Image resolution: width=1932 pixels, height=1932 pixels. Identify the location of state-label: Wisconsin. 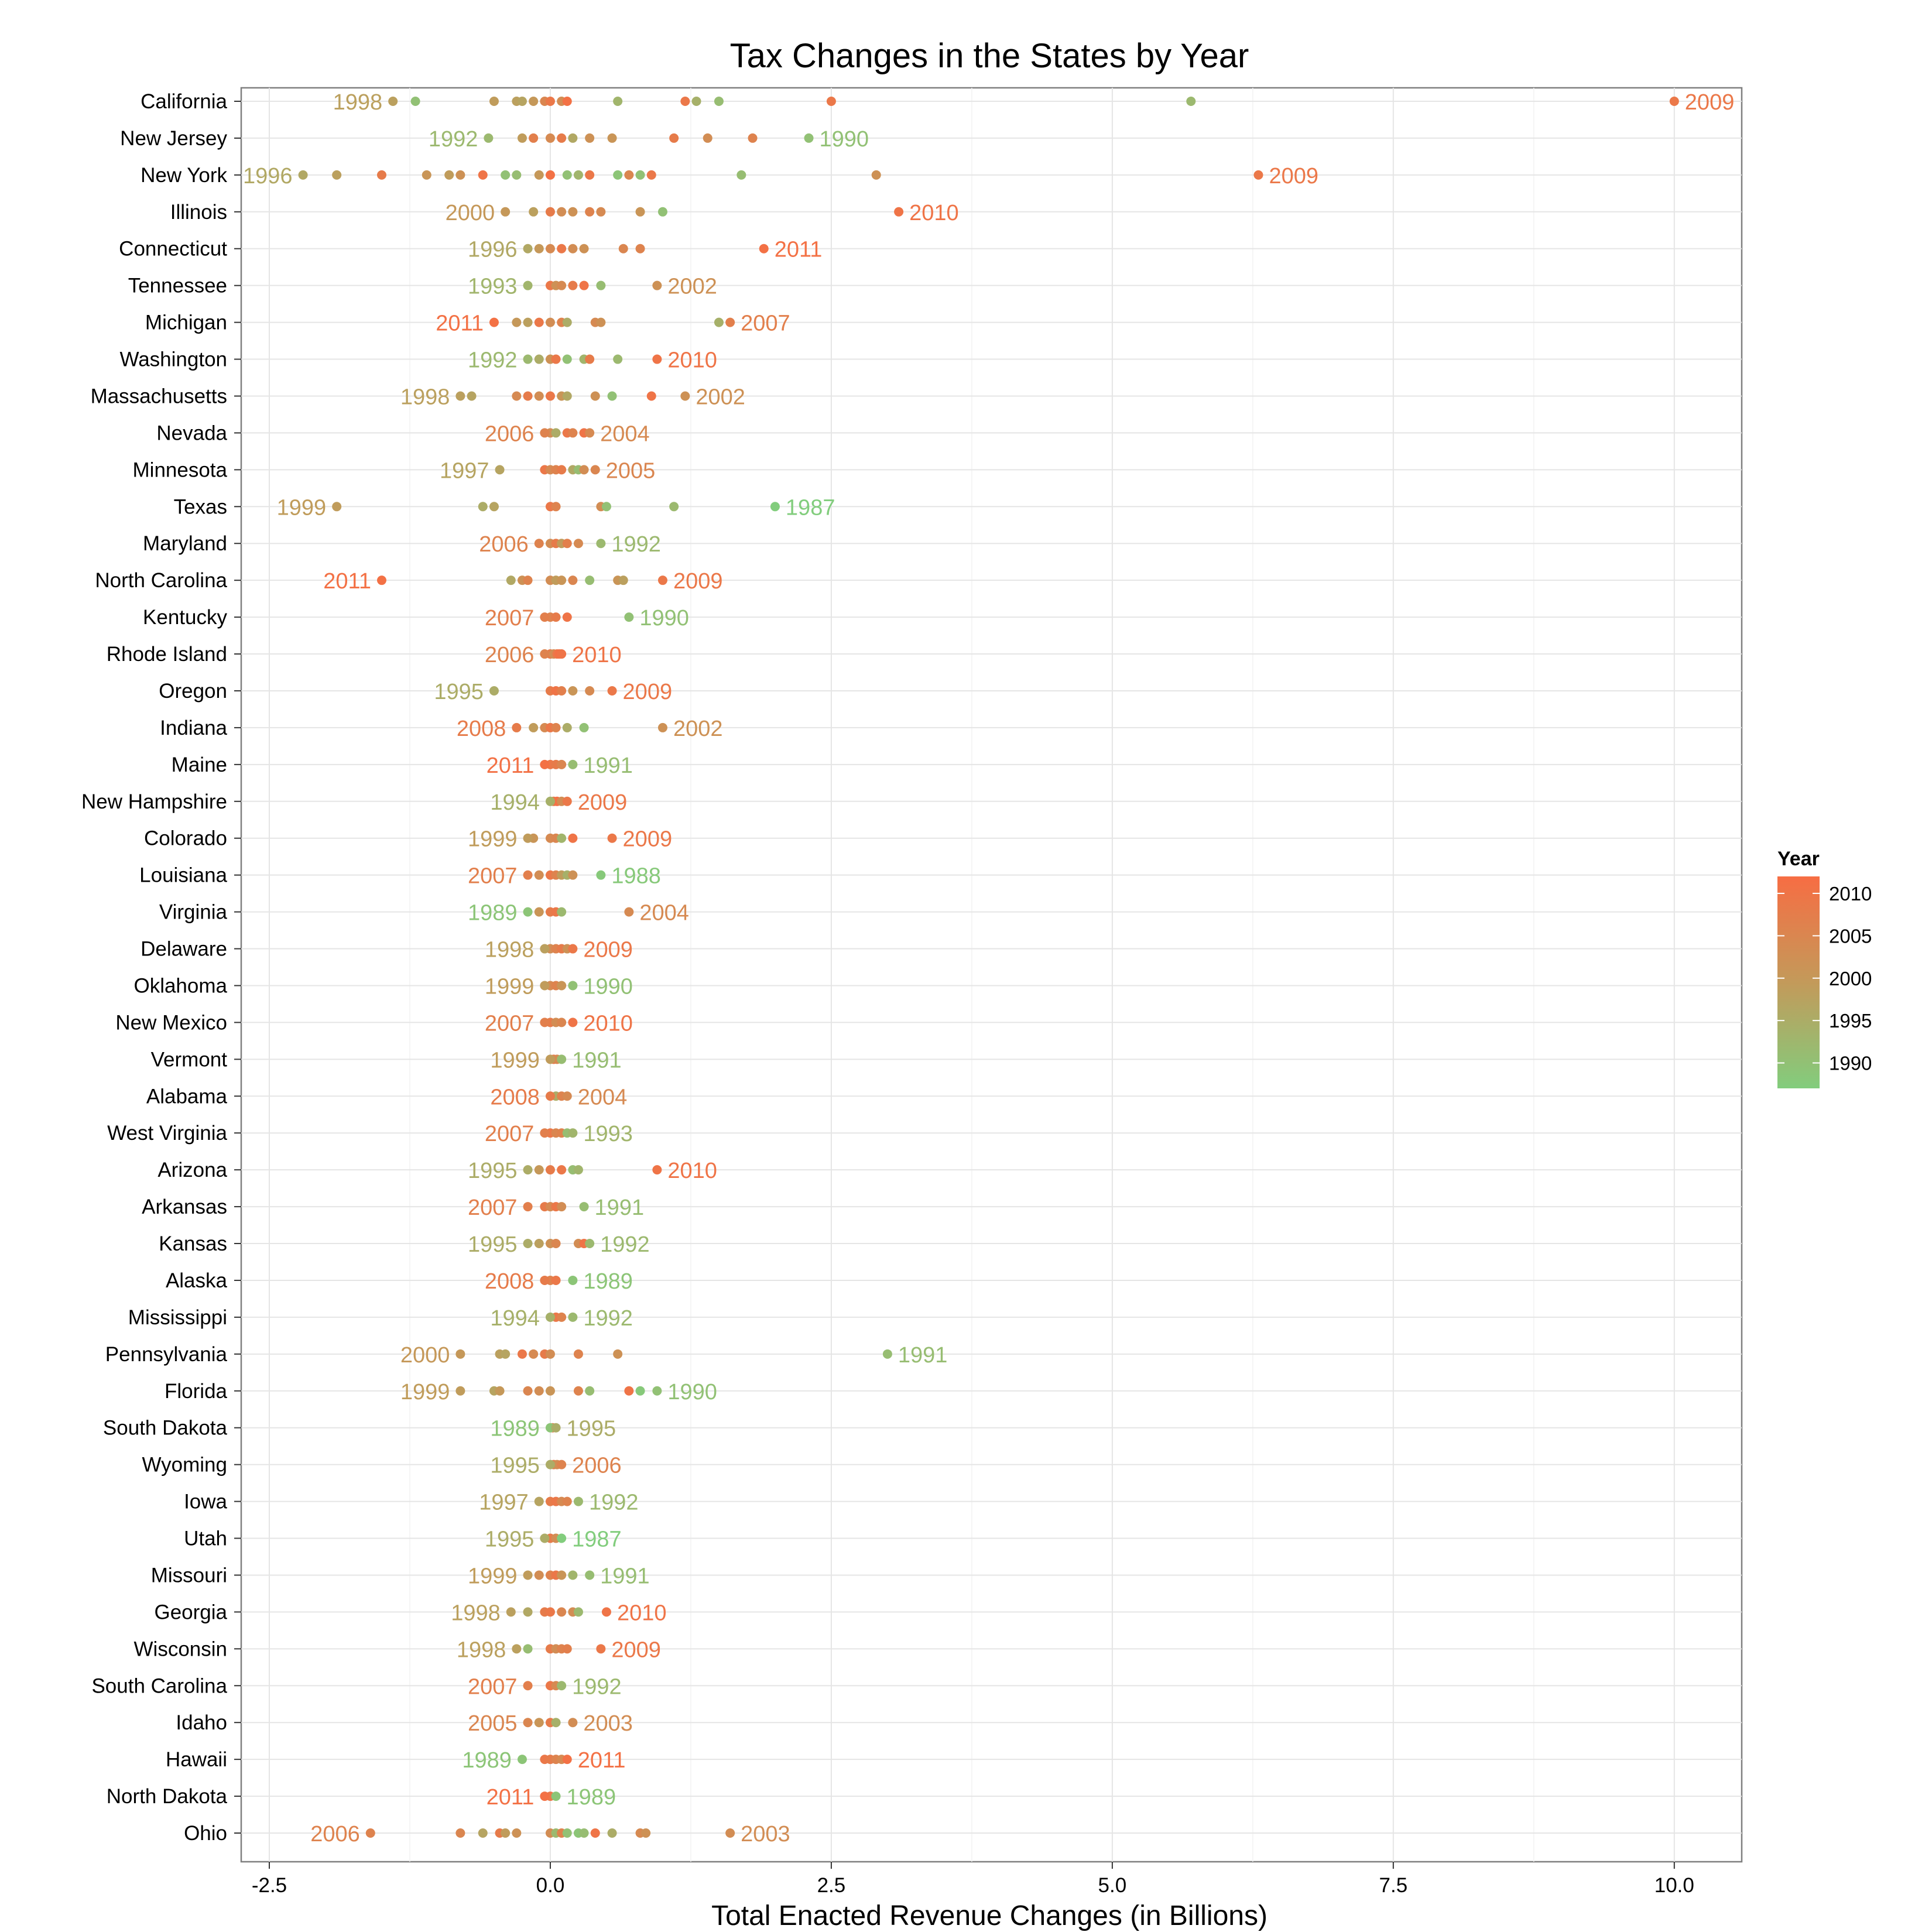
(180, 1649).